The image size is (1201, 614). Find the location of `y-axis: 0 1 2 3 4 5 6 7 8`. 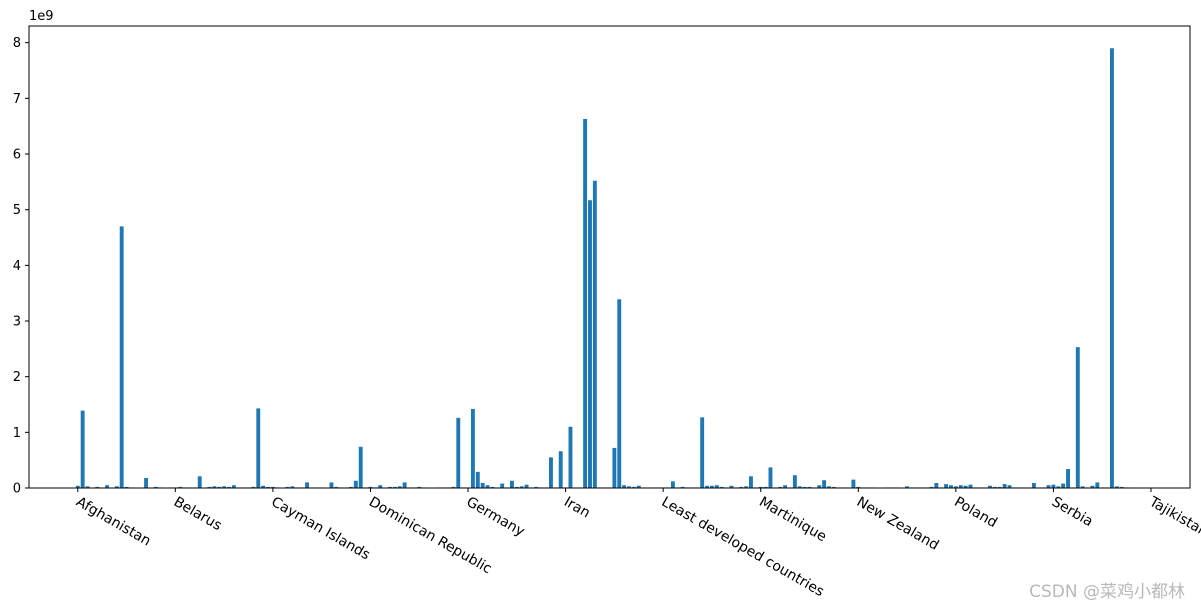

y-axis: 0 1 2 3 4 5 6 7 8 is located at coordinates (21, 266).